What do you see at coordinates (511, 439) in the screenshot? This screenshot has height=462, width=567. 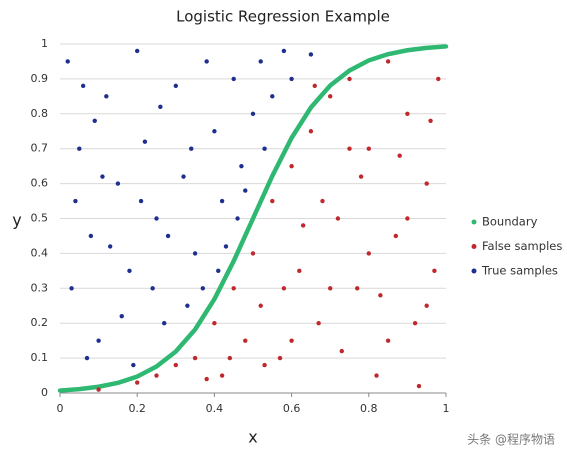 I see `watermark: 头条 @程序物语` at bounding box center [511, 439].